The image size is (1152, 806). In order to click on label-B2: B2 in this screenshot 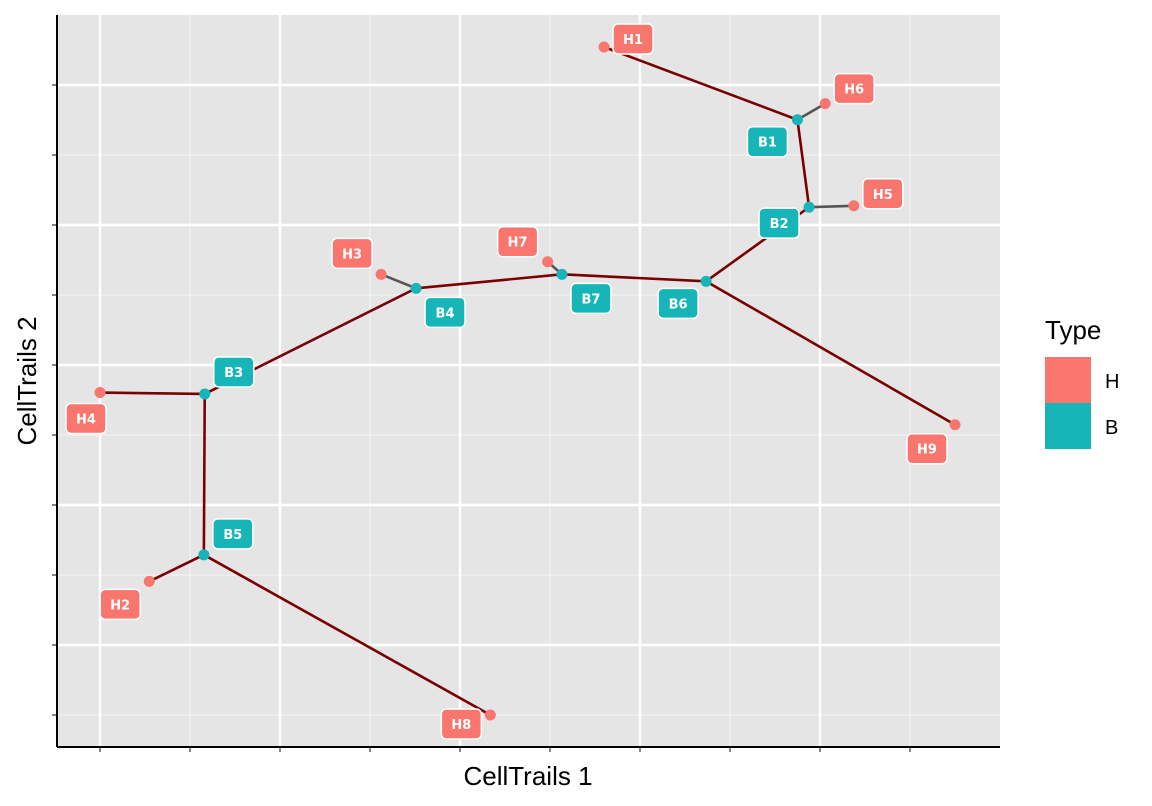, I will do `click(779, 223)`.